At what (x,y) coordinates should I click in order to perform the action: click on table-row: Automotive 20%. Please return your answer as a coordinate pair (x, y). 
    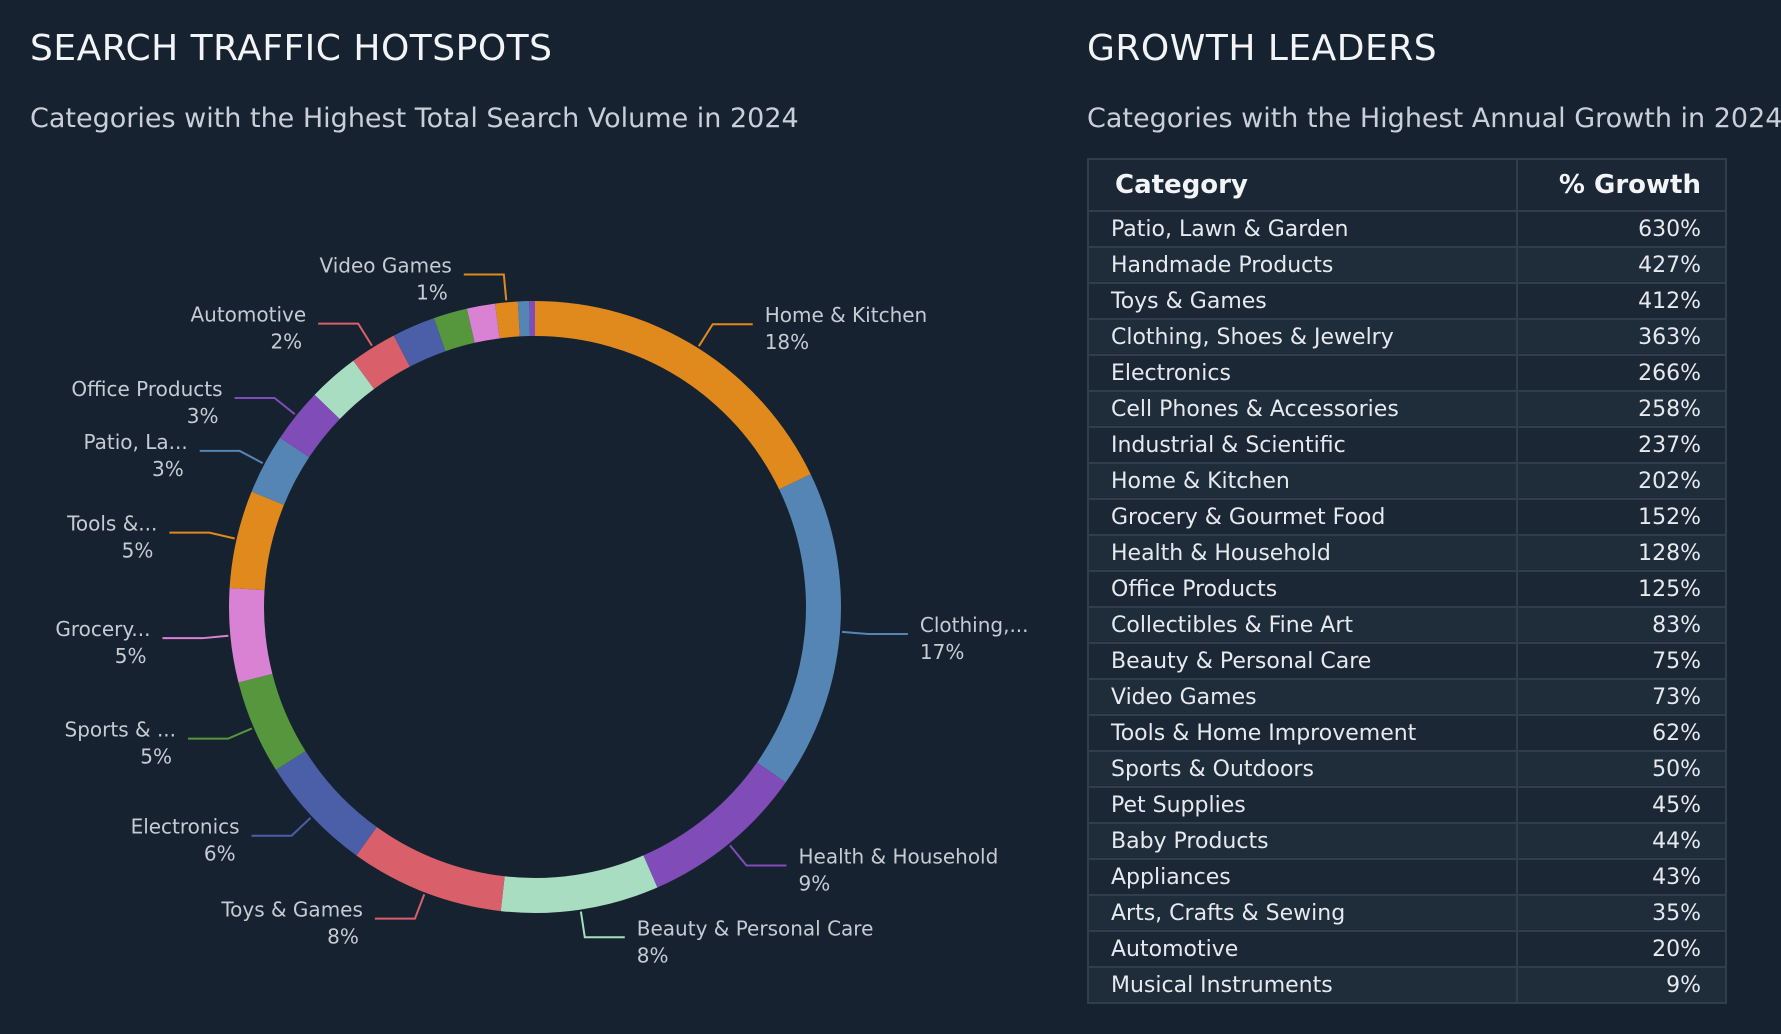
    Looking at the image, I should click on (1407, 949).